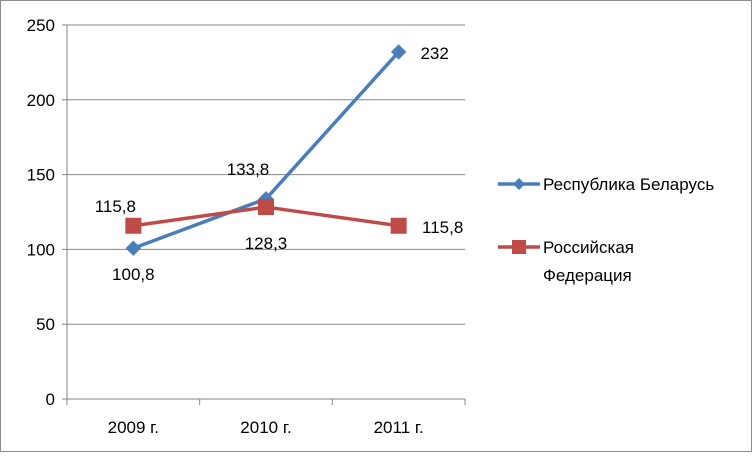 The image size is (752, 456). I want to click on legend-label: Российская, so click(588, 247).